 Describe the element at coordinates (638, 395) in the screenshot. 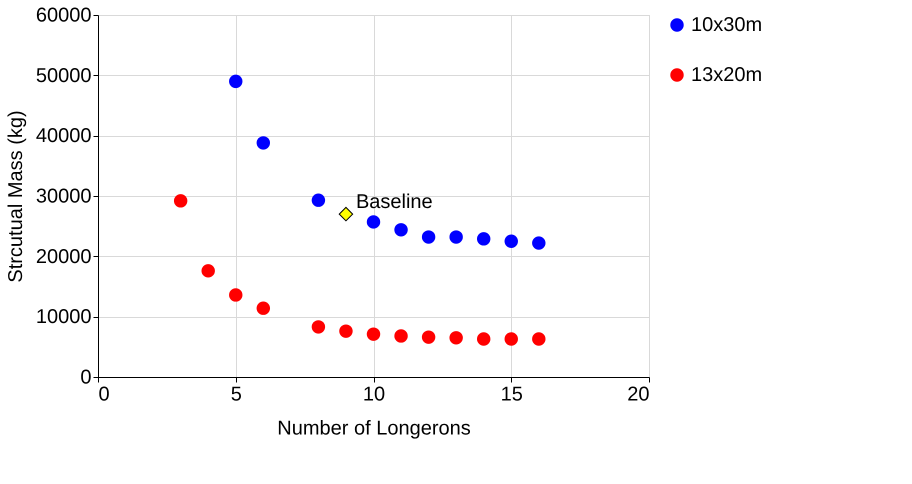

I see `x-tick-label: 20` at that location.